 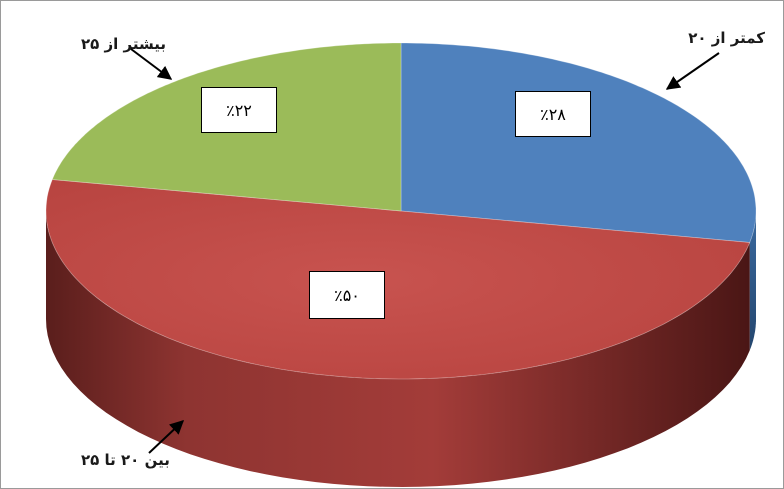 What do you see at coordinates (553, 114) in the screenshot?
I see `value-label-less-than-20: ٪۲۸` at bounding box center [553, 114].